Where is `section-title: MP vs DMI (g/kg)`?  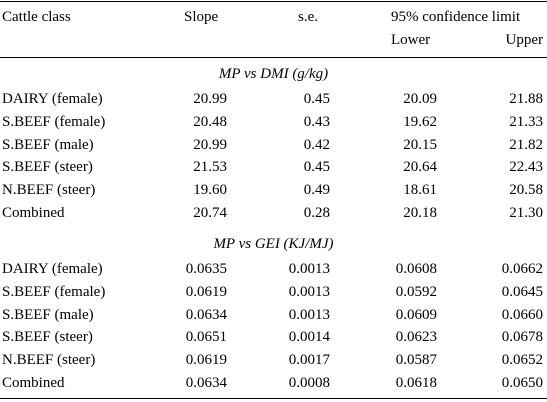
section-title: MP vs DMI (g/kg) is located at coordinates (273, 74).